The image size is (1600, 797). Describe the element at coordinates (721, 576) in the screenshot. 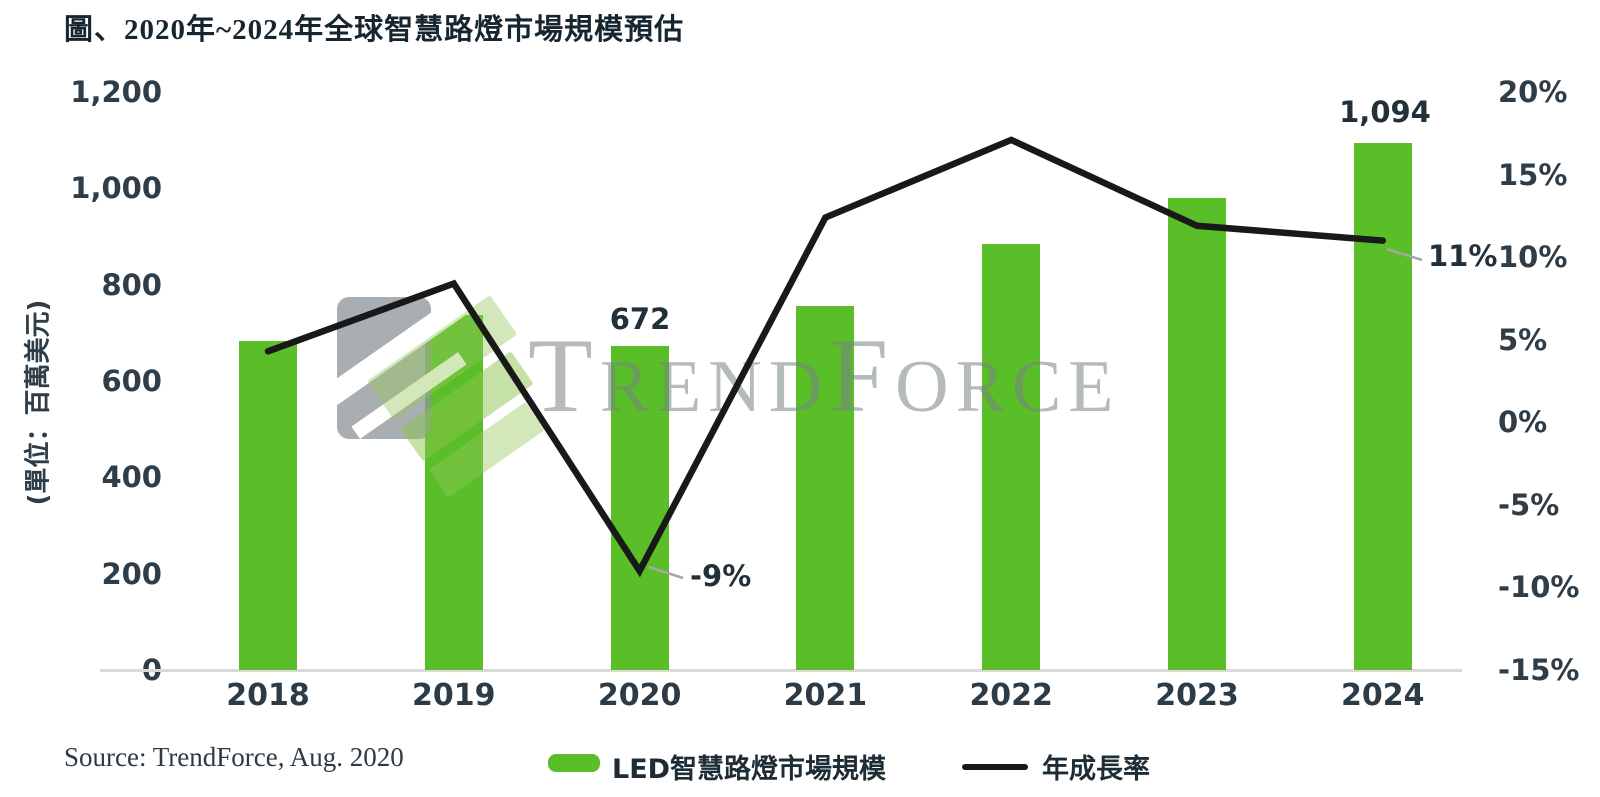

I see `growth-label-2020: -9%` at that location.